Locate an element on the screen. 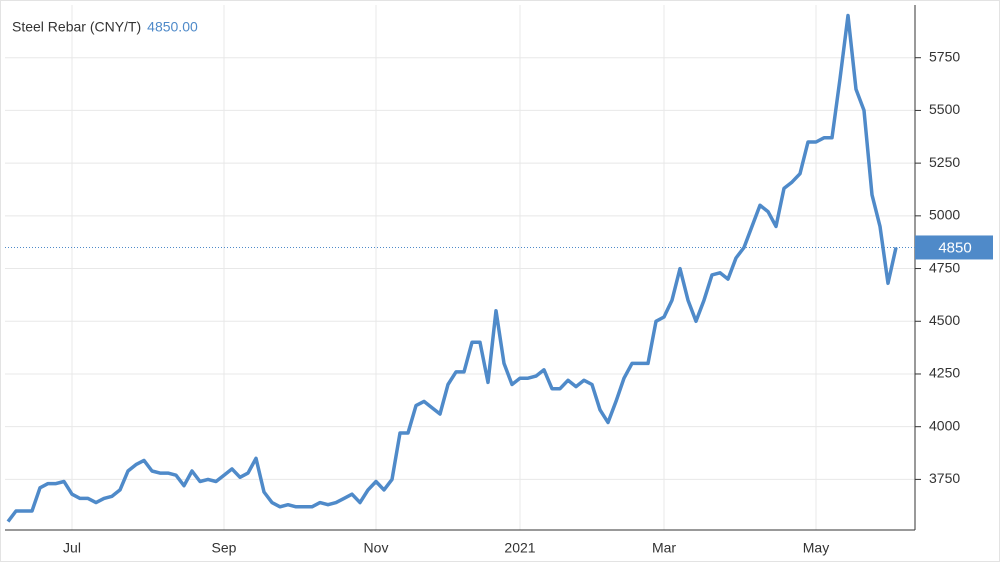 The height and width of the screenshot is (567, 1000). x-tick-label: May is located at coordinates (816, 548).